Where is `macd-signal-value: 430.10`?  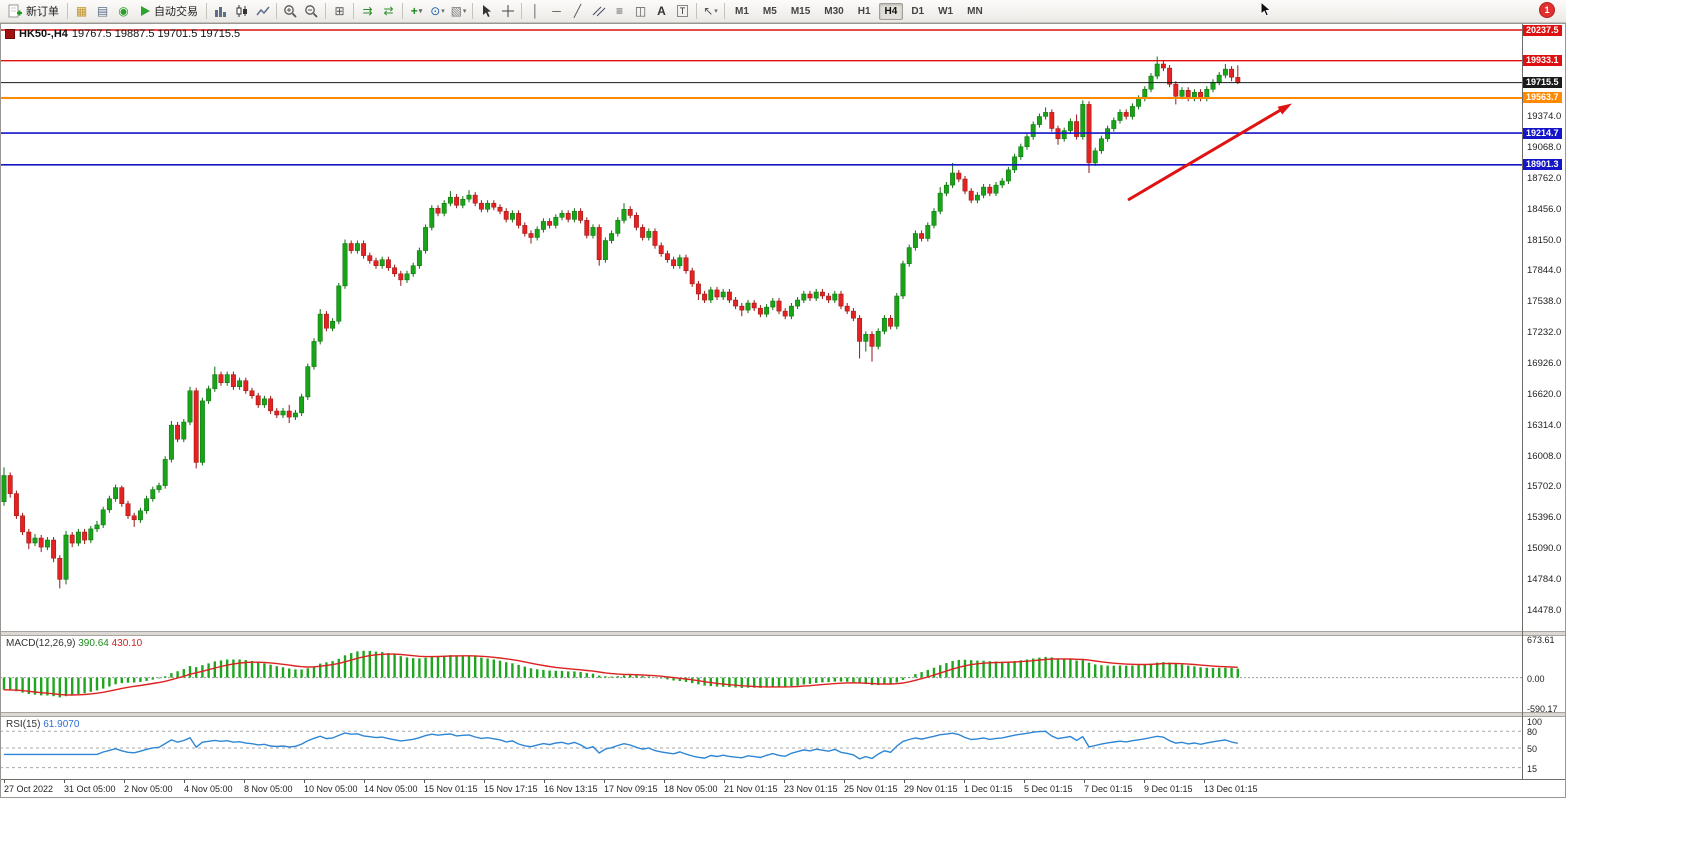 macd-signal-value: 430.10 is located at coordinates (127, 643).